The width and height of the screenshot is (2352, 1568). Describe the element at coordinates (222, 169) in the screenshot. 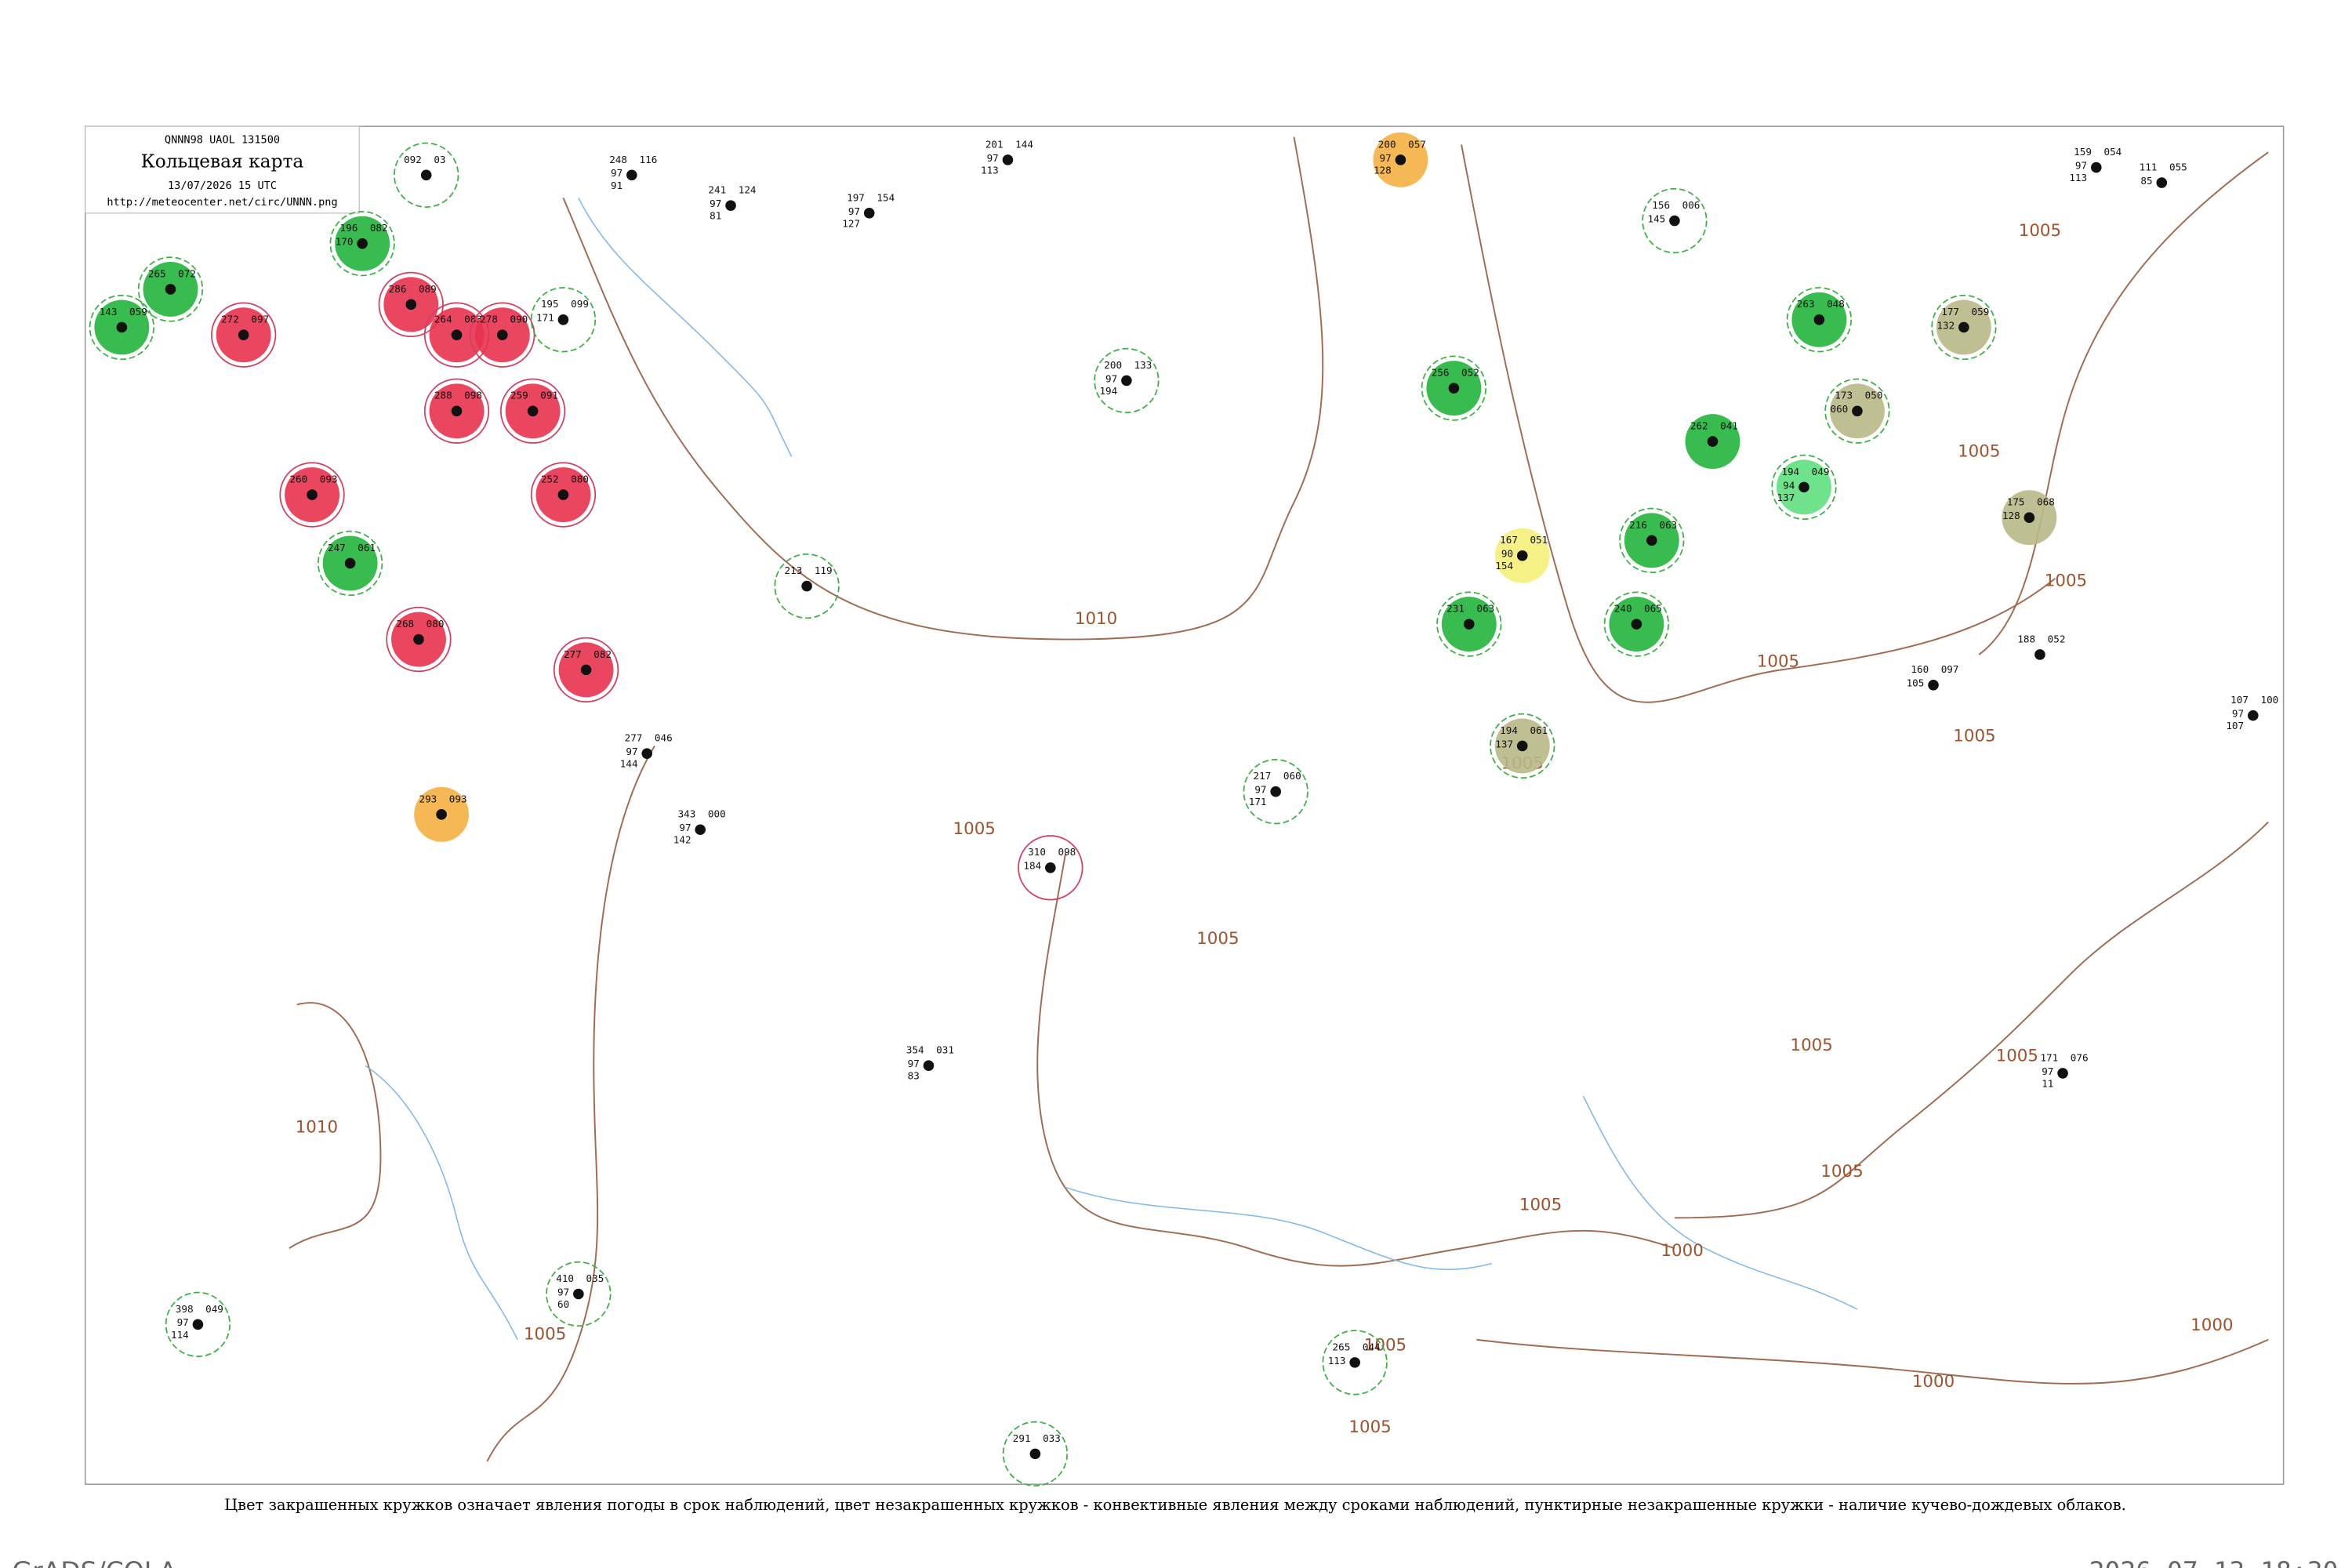

I see `header-box` at that location.